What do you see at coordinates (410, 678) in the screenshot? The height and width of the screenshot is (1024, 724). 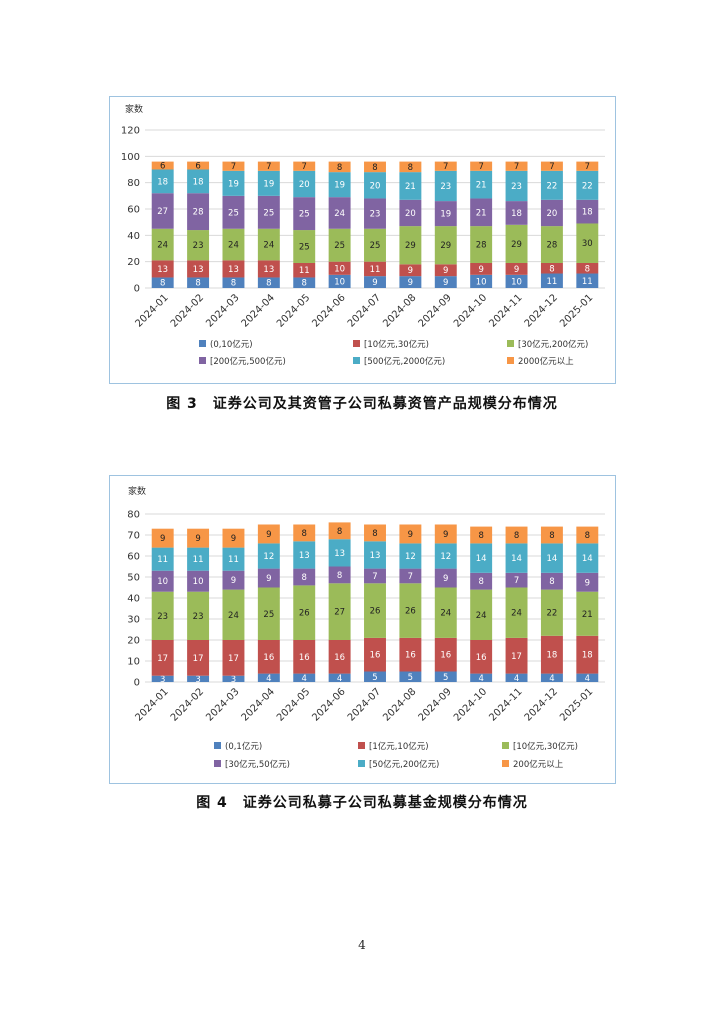 I see `data-label: 5` at bounding box center [410, 678].